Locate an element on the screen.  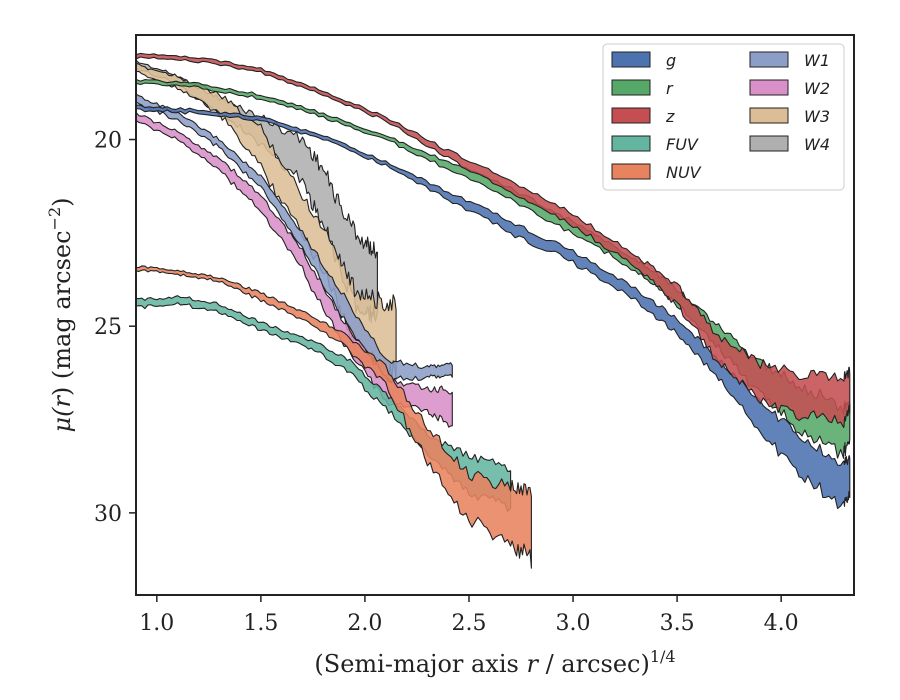
legend-label-z: z is located at coordinates (670, 116).